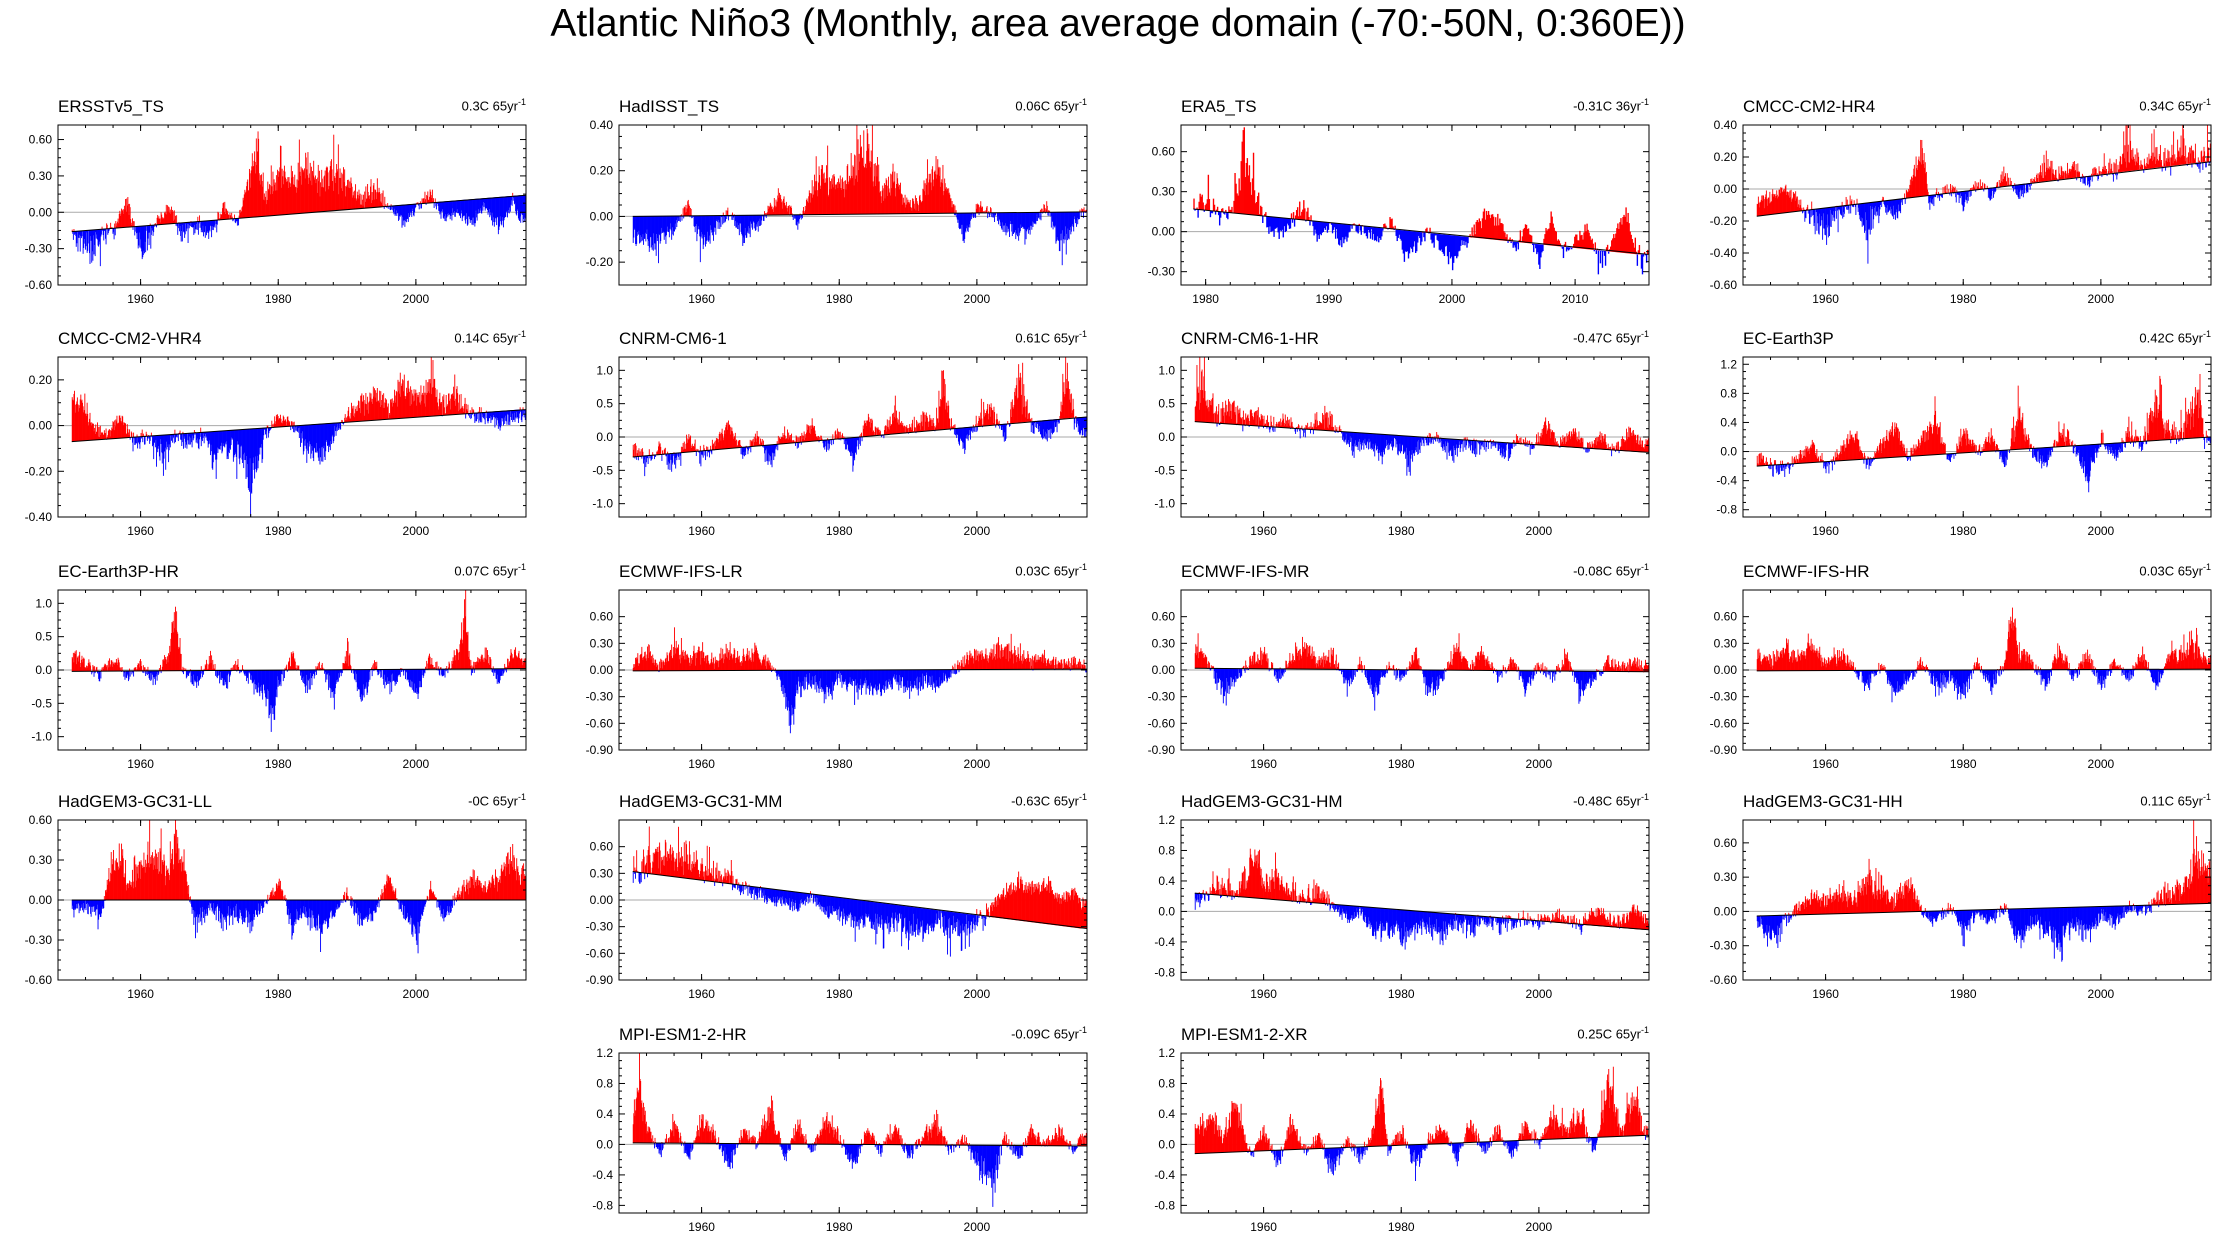  I want to click on panel-title: ERSSTv5_TS, so click(111, 106).